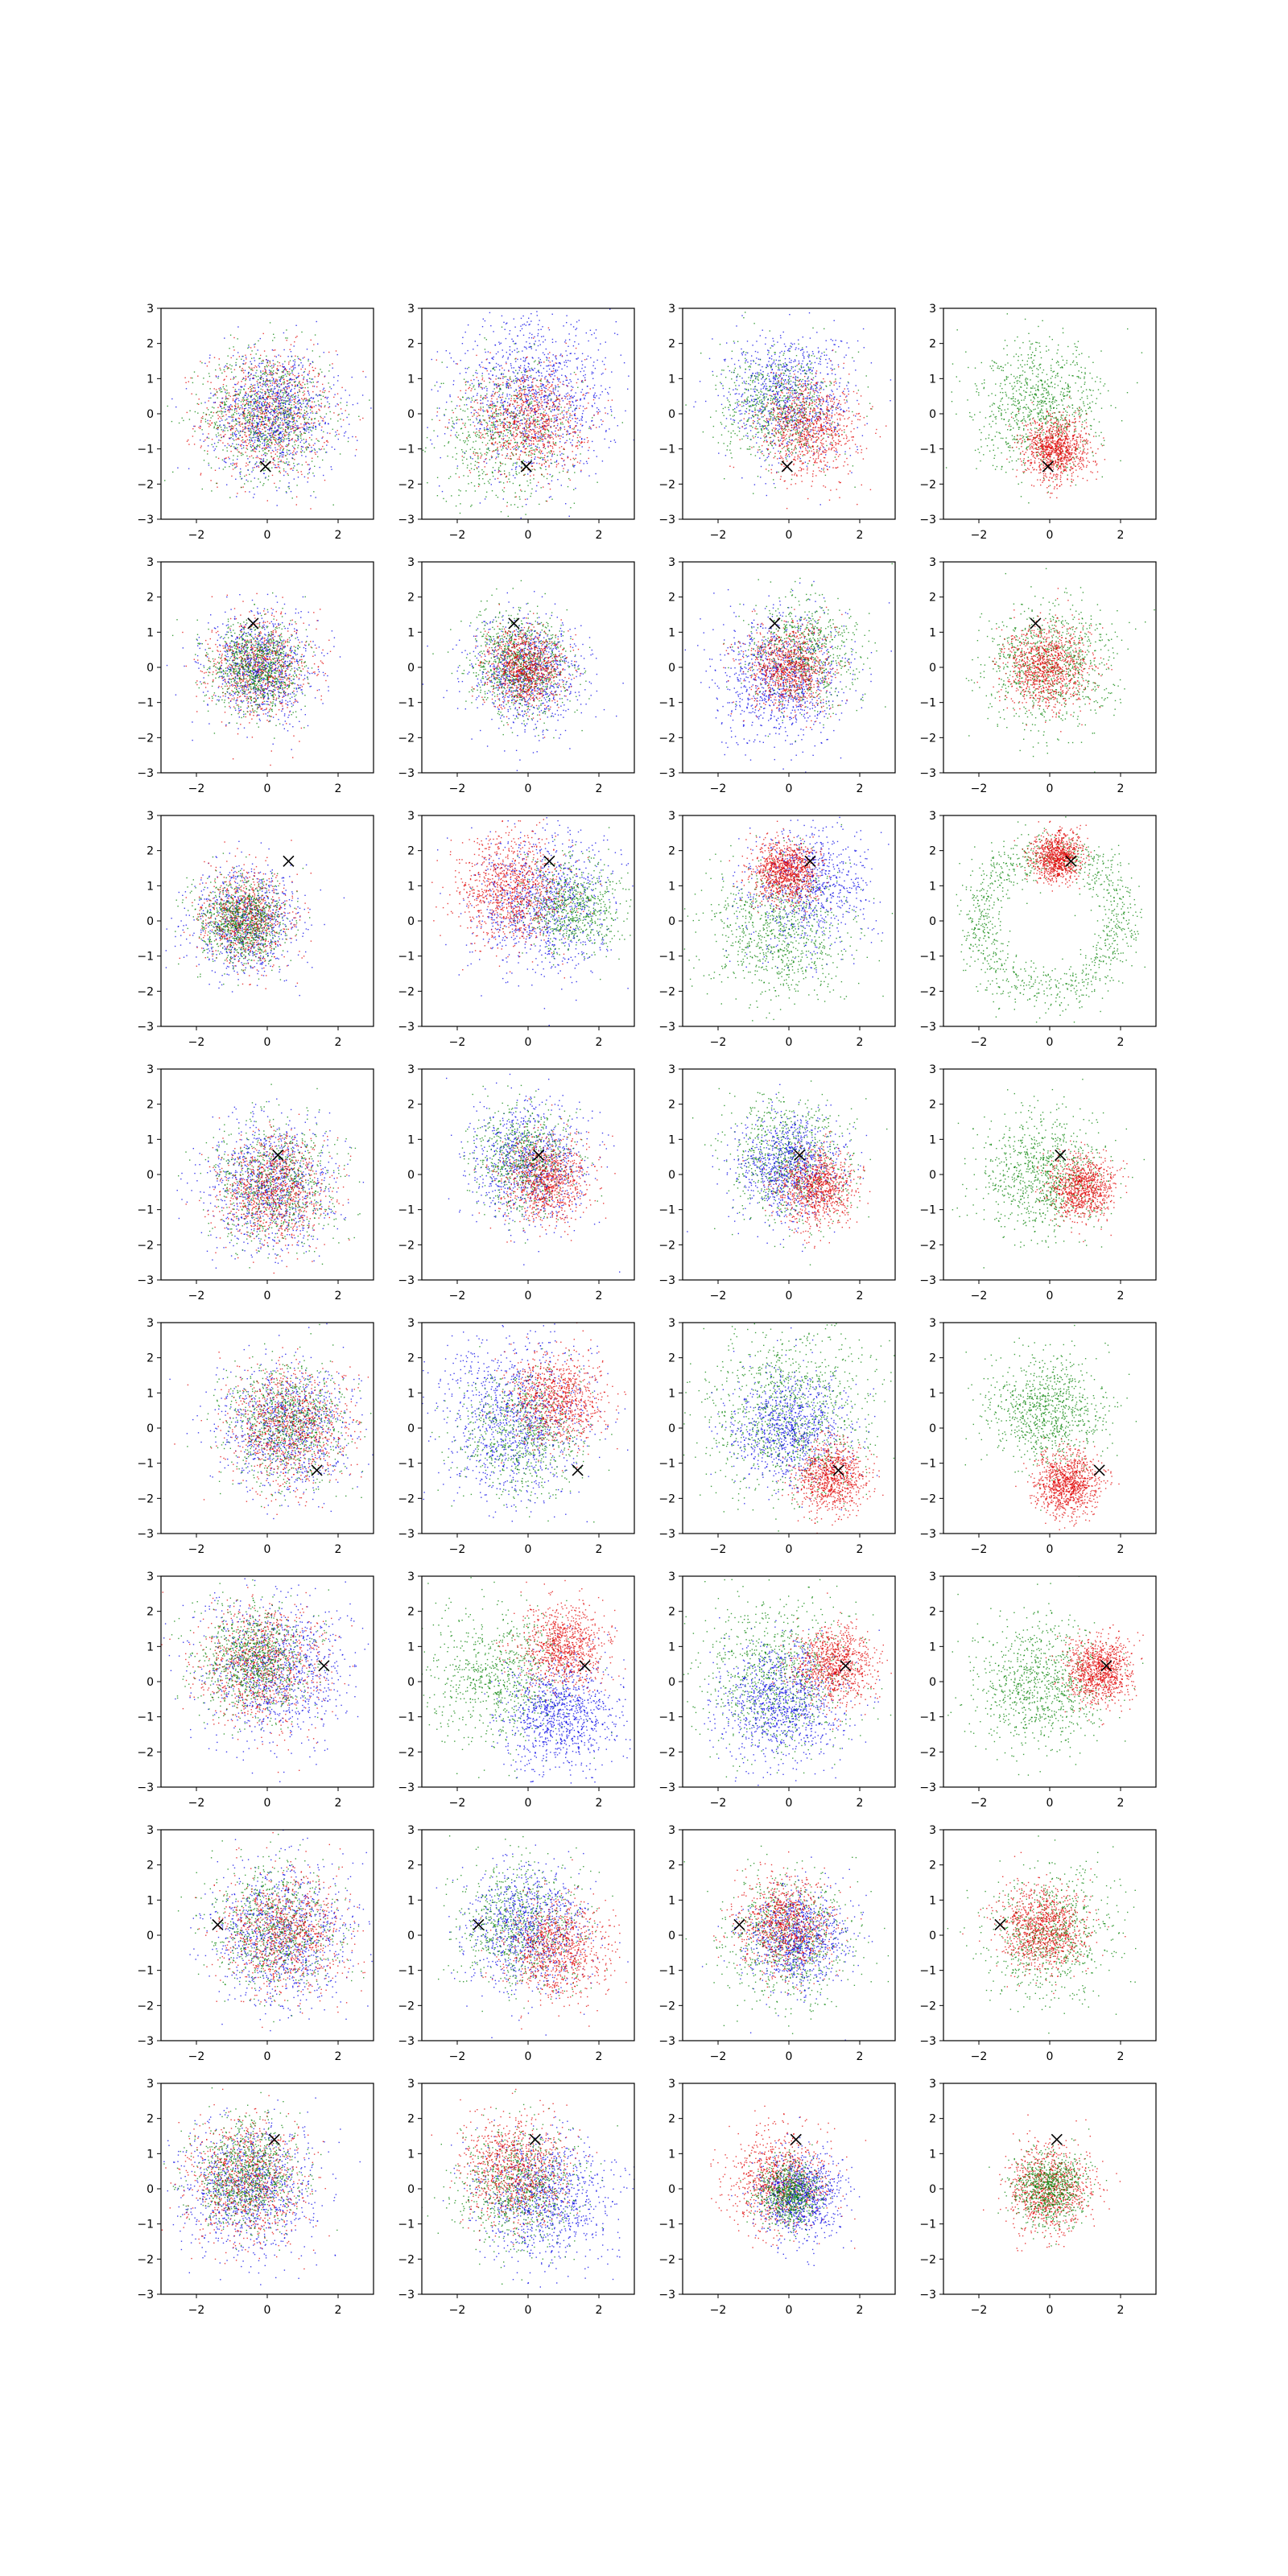 The height and width of the screenshot is (2576, 1288). I want to click on y-tick-label: 1, so click(150, 379).